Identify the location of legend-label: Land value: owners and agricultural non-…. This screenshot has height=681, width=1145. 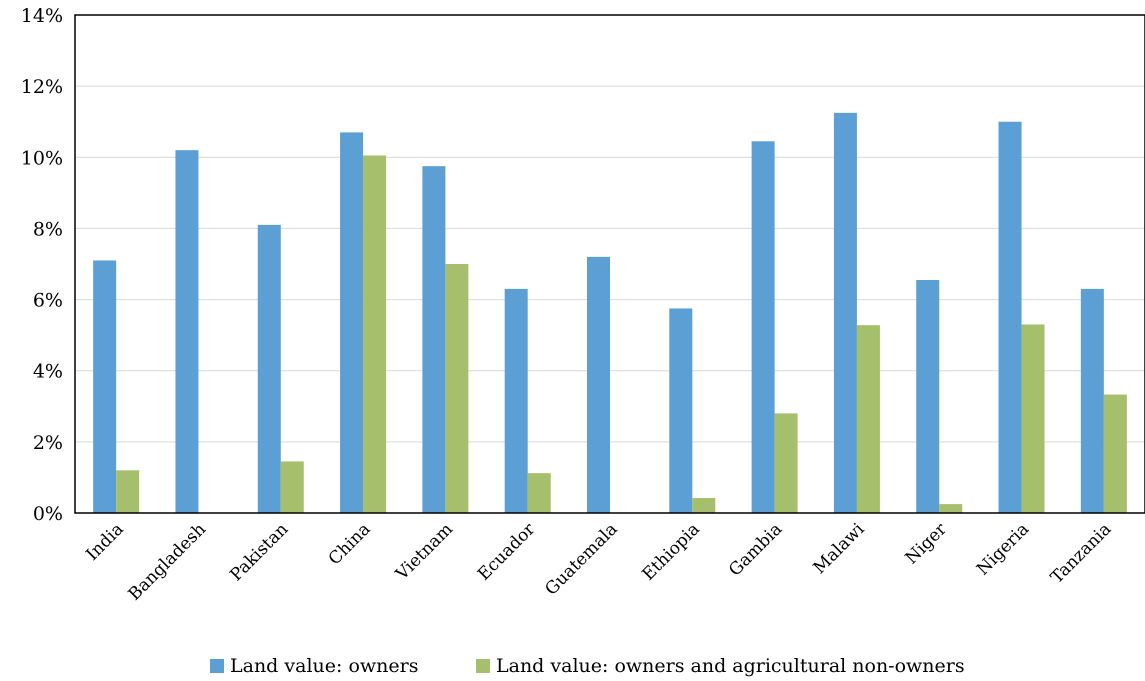
(730, 666).